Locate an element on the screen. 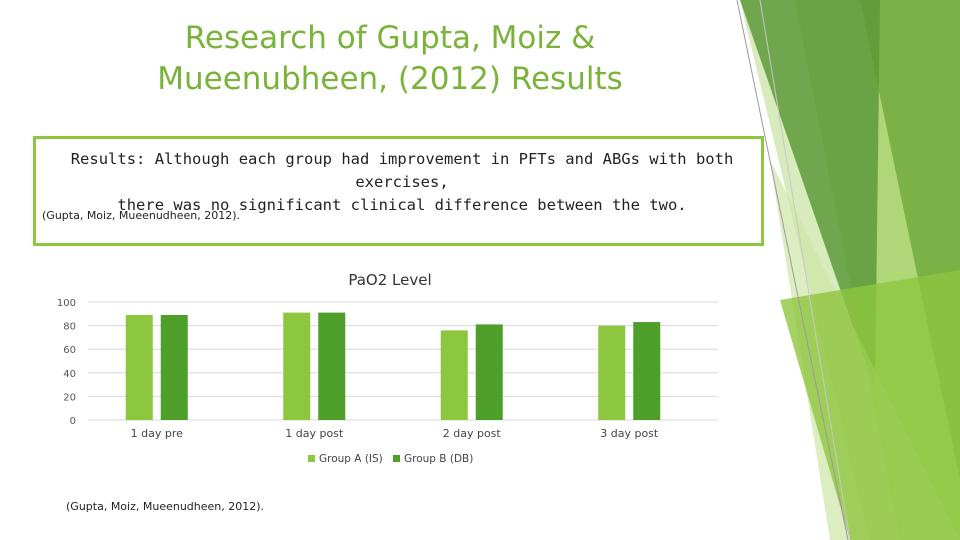  y-tick-label: 80 is located at coordinates (69, 327).